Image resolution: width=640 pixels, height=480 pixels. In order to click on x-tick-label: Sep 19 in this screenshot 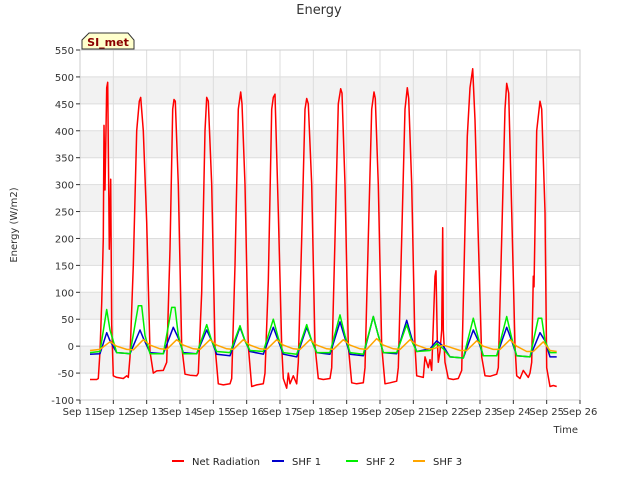, I will do `click(346, 412)`.